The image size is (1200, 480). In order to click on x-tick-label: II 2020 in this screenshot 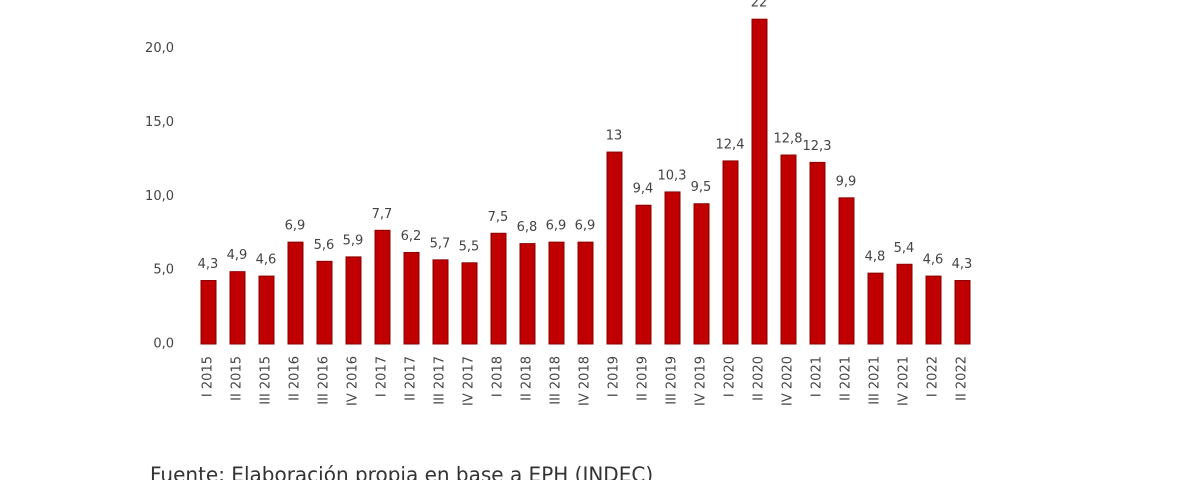, I will do `click(759, 378)`.